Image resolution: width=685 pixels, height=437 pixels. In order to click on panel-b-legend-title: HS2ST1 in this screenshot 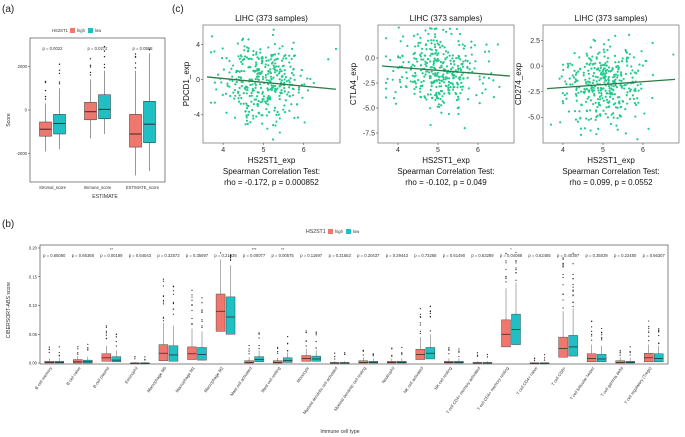, I will do `click(316, 232)`.